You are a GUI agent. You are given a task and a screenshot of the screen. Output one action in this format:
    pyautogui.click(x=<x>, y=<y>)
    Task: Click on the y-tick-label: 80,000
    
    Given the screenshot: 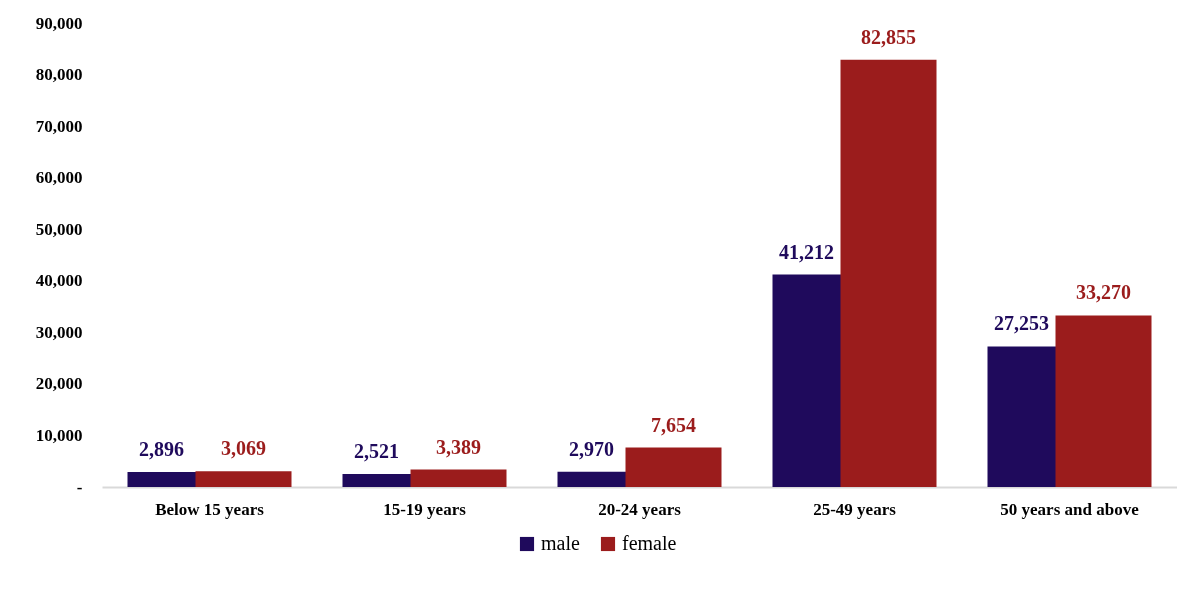 What is the action you would take?
    pyautogui.click(x=59, y=75)
    